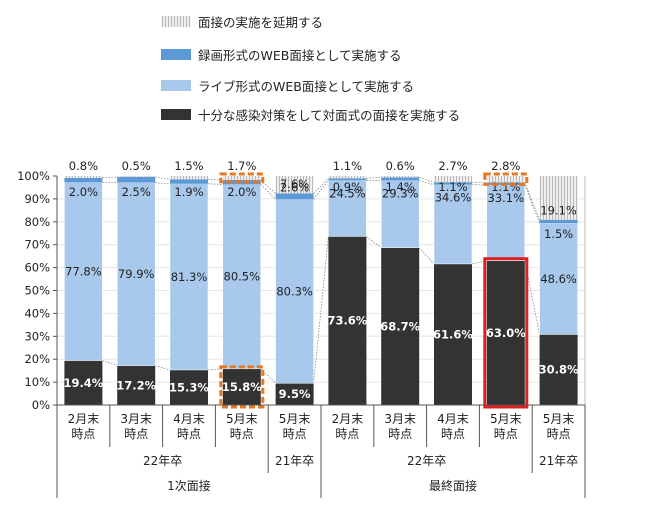 This screenshot has width=650, height=521. What do you see at coordinates (37, 199) in the screenshot?
I see `y-tick-label: 90%` at bounding box center [37, 199].